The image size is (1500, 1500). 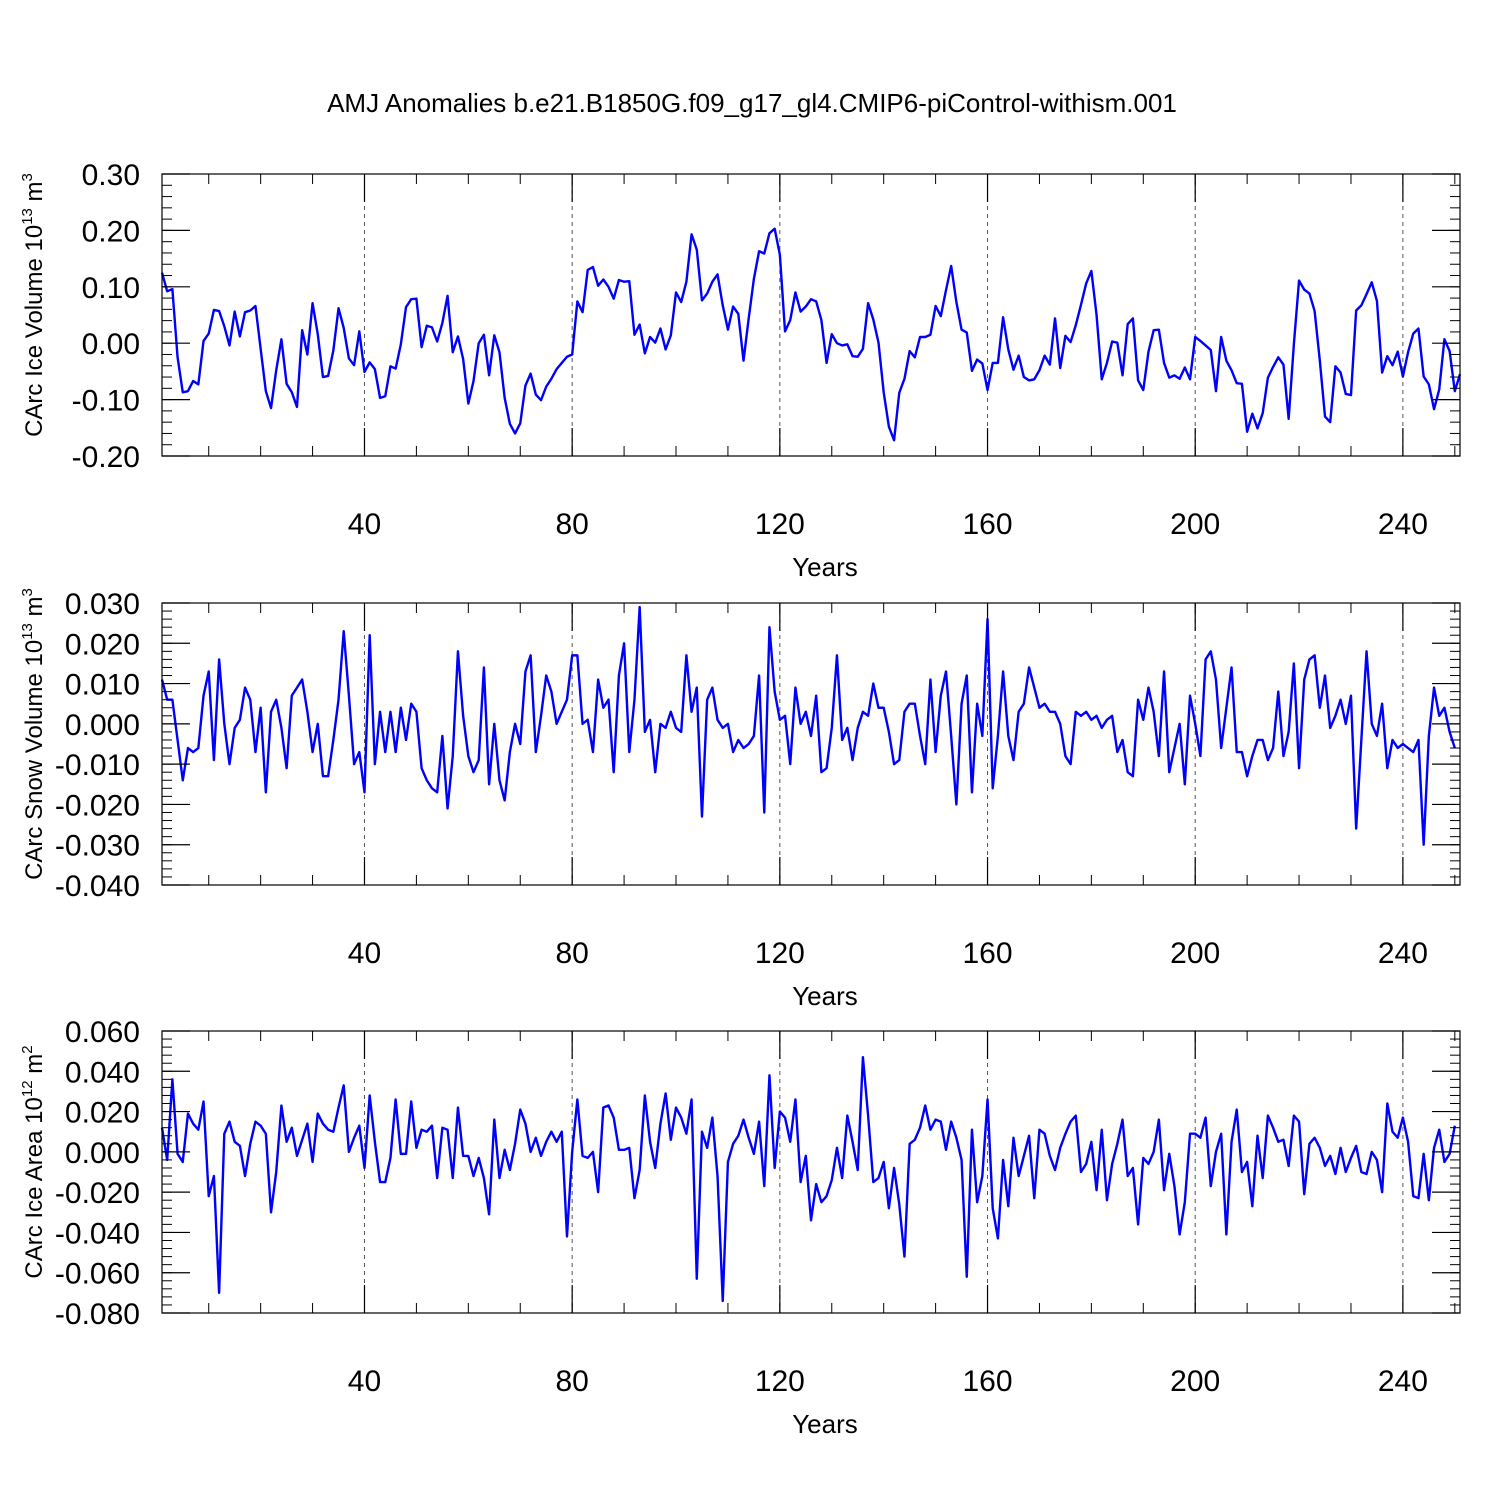 What do you see at coordinates (111, 175) in the screenshot?
I see `y-tick-label: 0.30` at bounding box center [111, 175].